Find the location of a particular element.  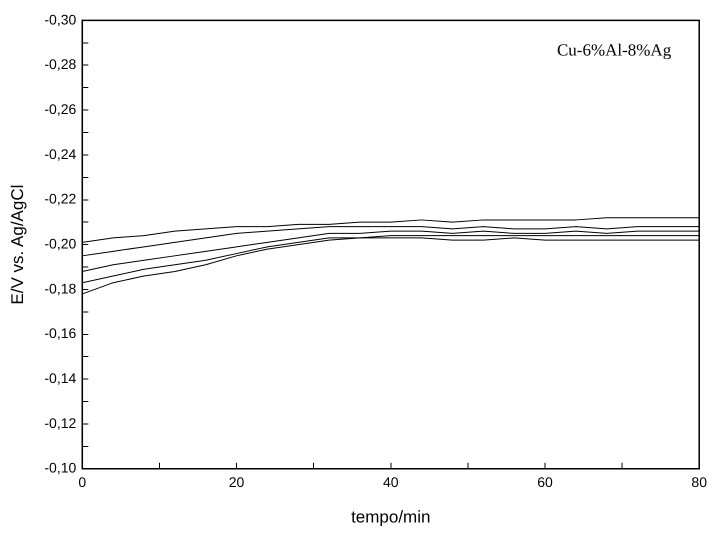

y-tick-label: -0,16 is located at coordinates (60, 333).